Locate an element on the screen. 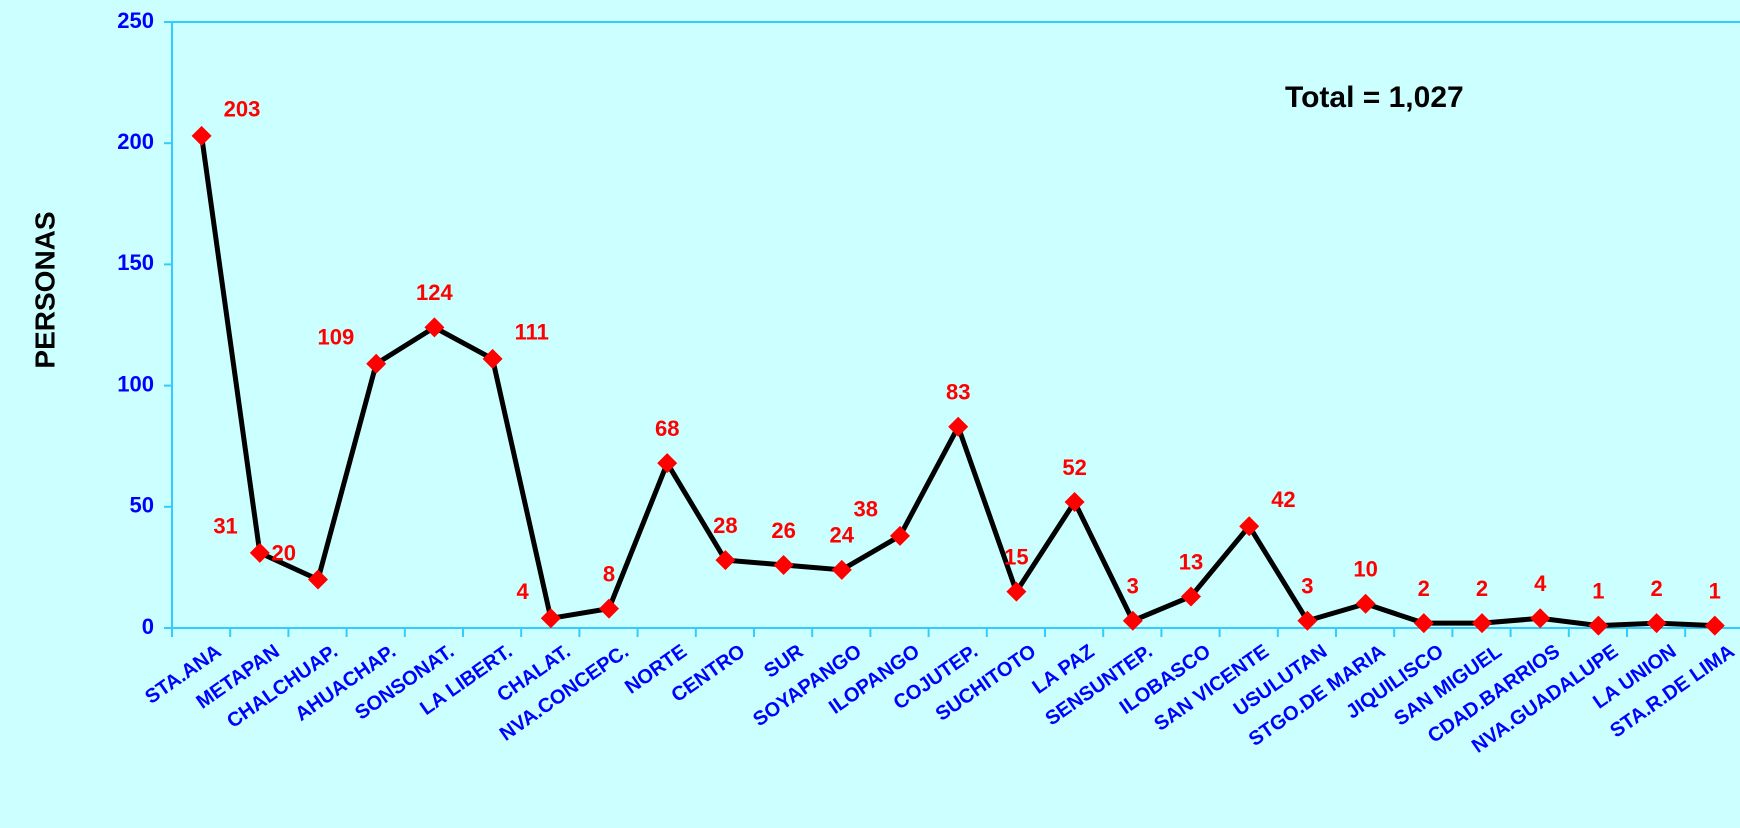  data-label: 52 is located at coordinates (1074, 467).